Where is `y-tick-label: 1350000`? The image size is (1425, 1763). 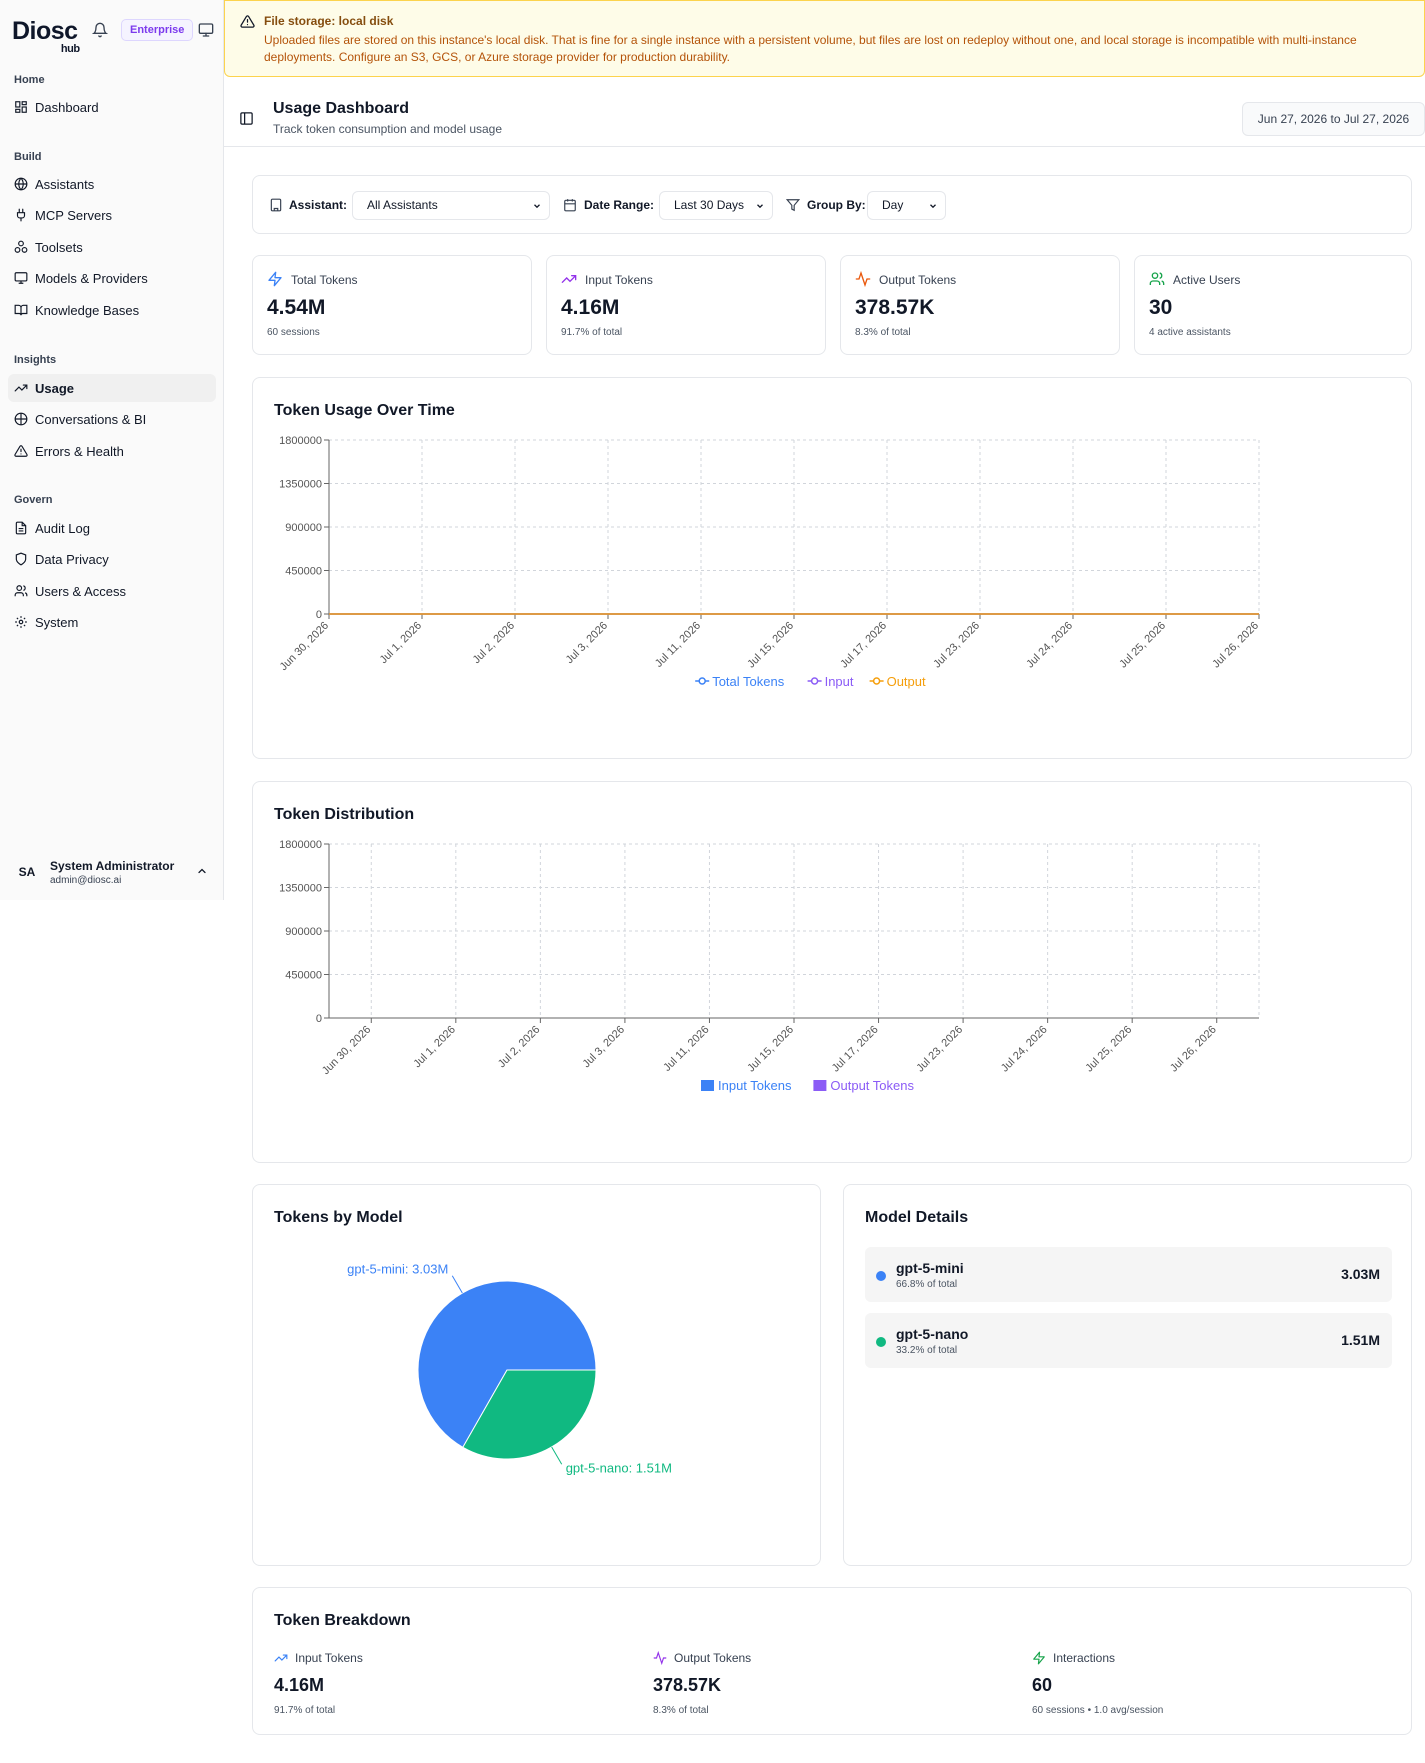 y-tick-label: 1350000 is located at coordinates (300, 485).